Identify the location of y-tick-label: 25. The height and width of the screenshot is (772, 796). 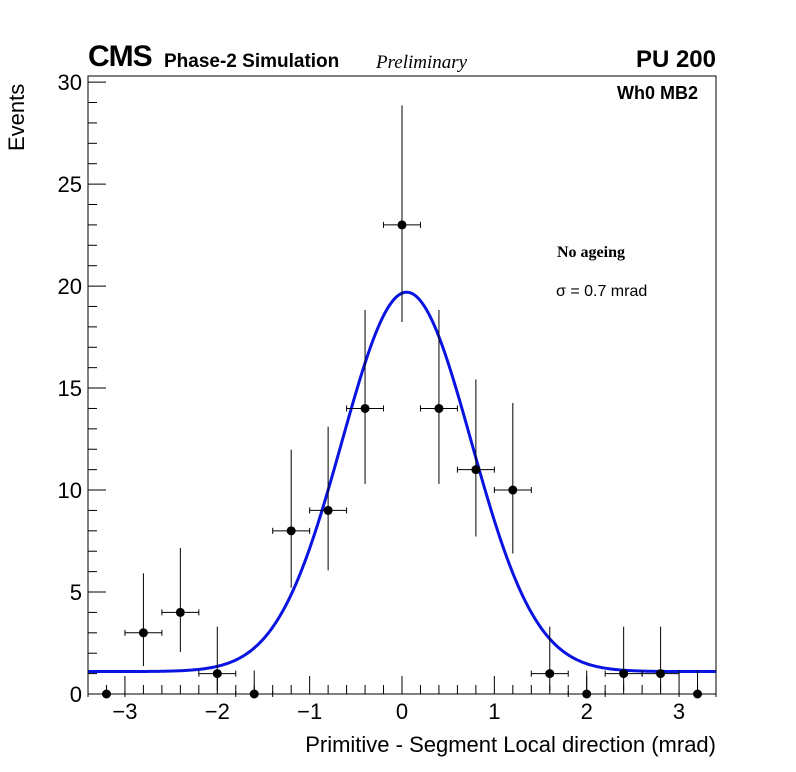
(70, 184).